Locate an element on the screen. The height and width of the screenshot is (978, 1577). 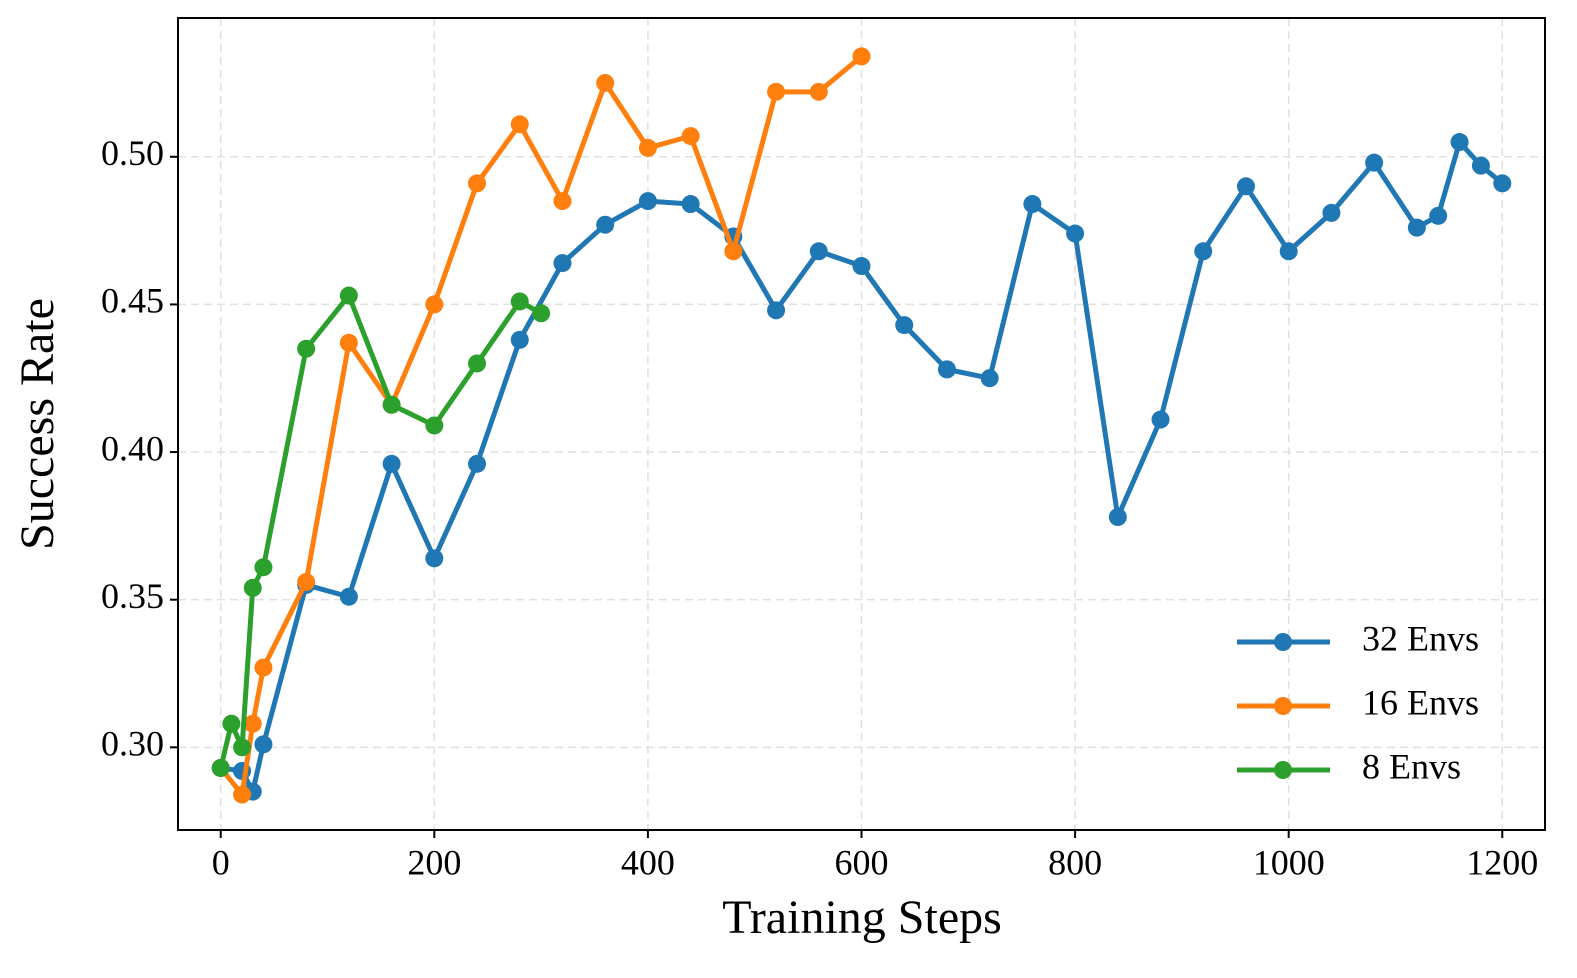
legend-label: 8 Envs is located at coordinates (1411, 766).